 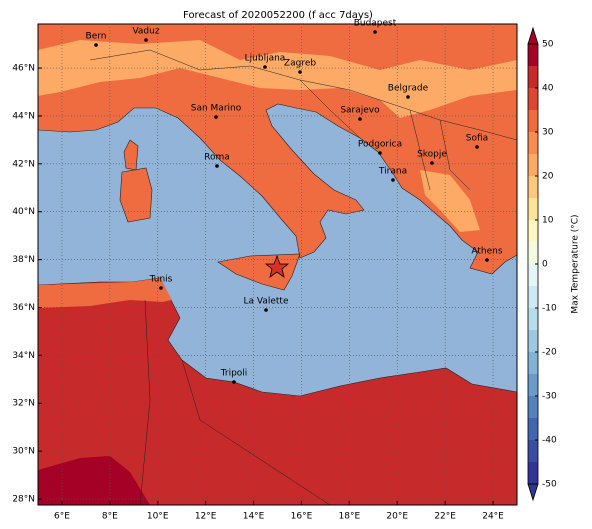 I want to click on sardinia, so click(x=136, y=195).